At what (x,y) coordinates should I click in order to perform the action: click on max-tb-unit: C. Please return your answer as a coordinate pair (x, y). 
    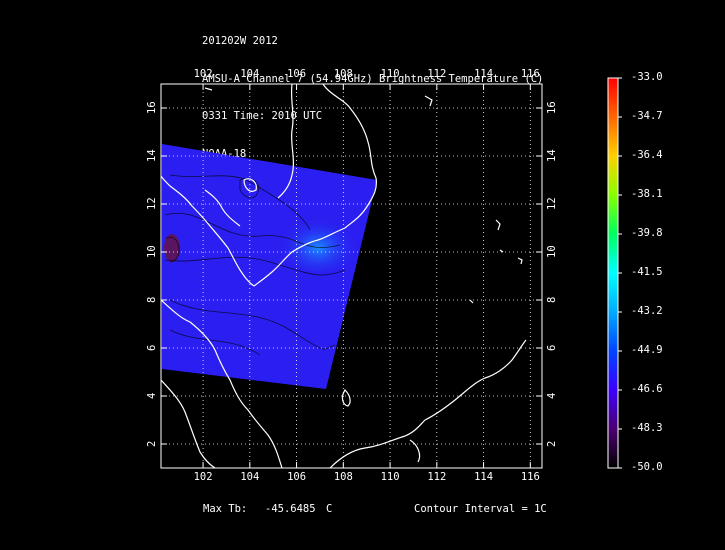
    Looking at the image, I should click on (329, 509).